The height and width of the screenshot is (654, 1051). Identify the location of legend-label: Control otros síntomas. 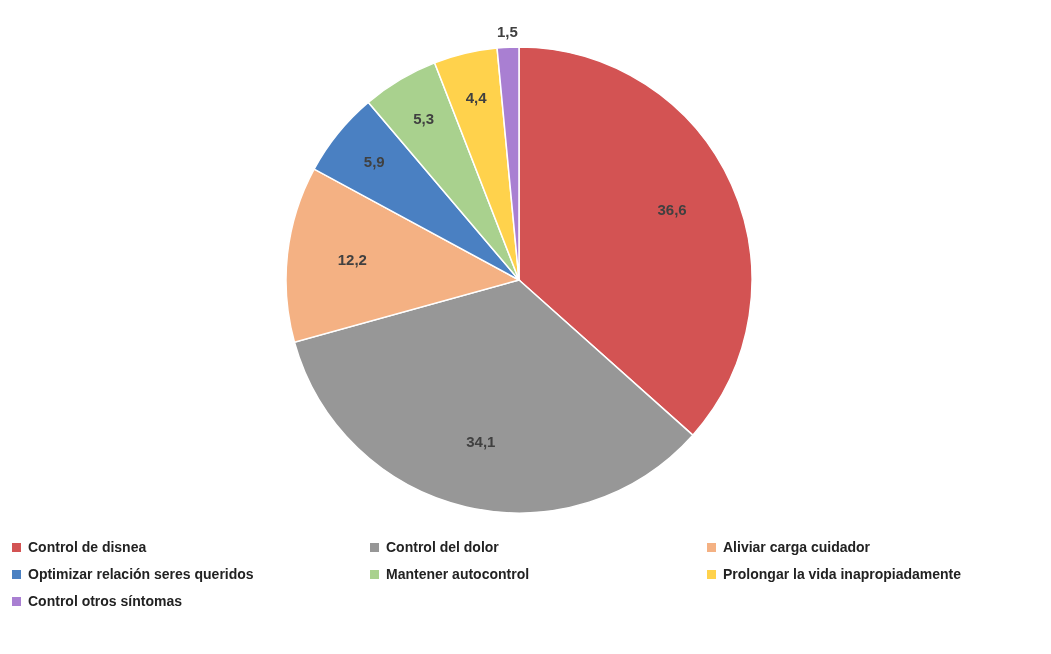
(105, 600).